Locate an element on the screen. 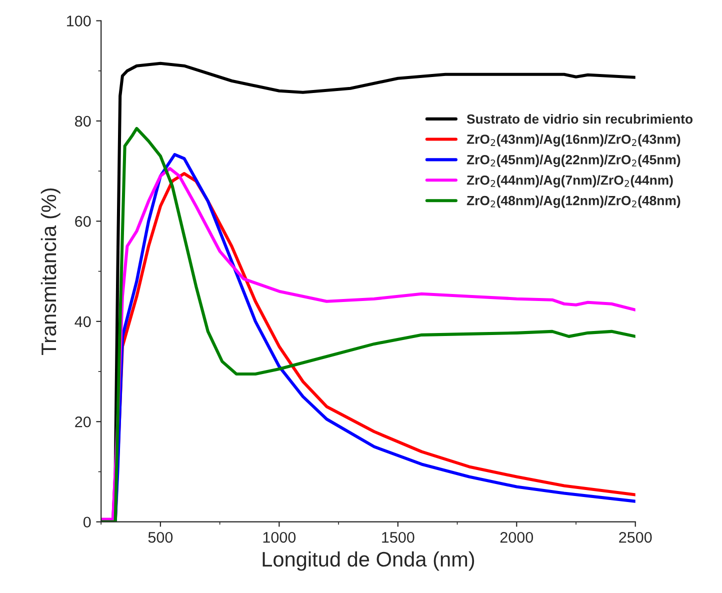 This screenshot has width=722, height=593. x-tick-label: 500 is located at coordinates (160, 537).